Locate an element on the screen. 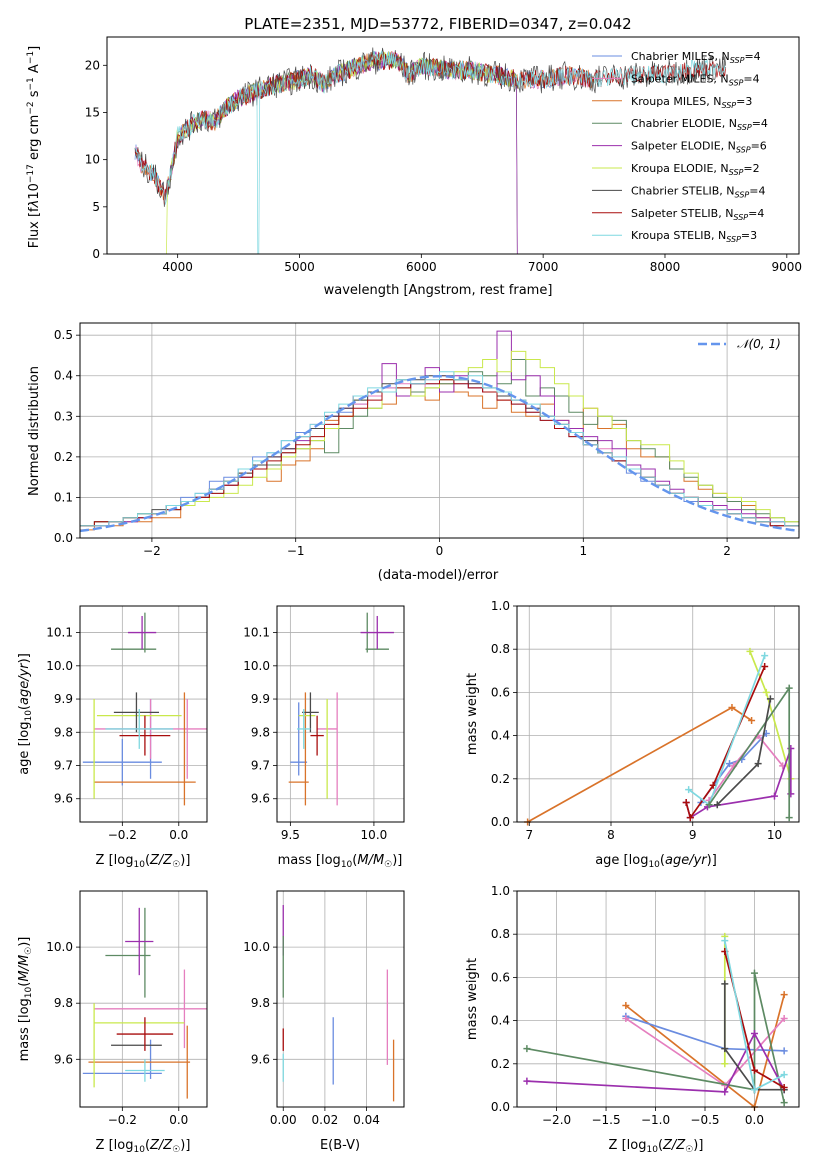 The width and height of the screenshot is (819, 1170). legend-label: Chabrier ELODIE, NSSP=4 is located at coordinates (699, 124).